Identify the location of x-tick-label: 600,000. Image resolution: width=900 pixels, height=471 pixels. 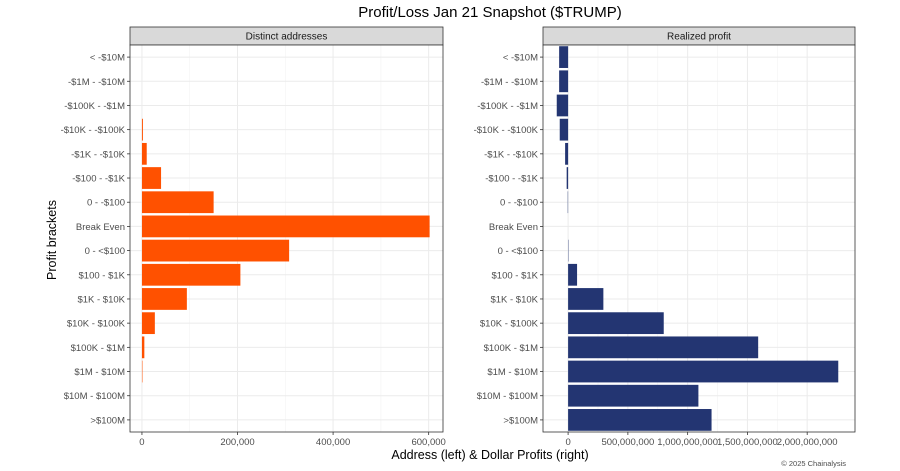
(428, 442).